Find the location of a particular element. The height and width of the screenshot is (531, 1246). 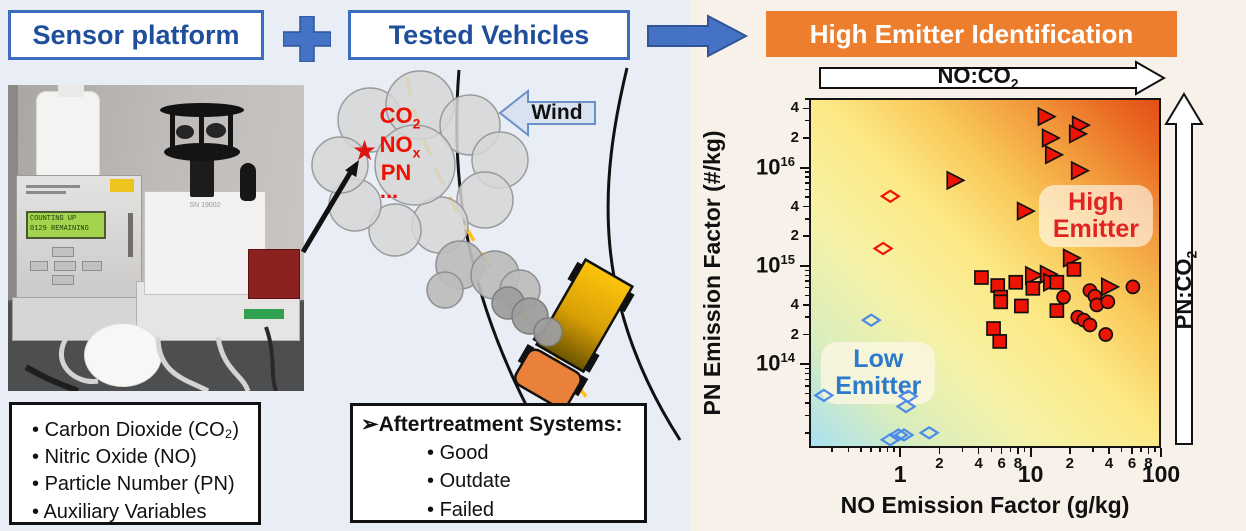

anemometer-lower-disc is located at coordinates (202, 152).